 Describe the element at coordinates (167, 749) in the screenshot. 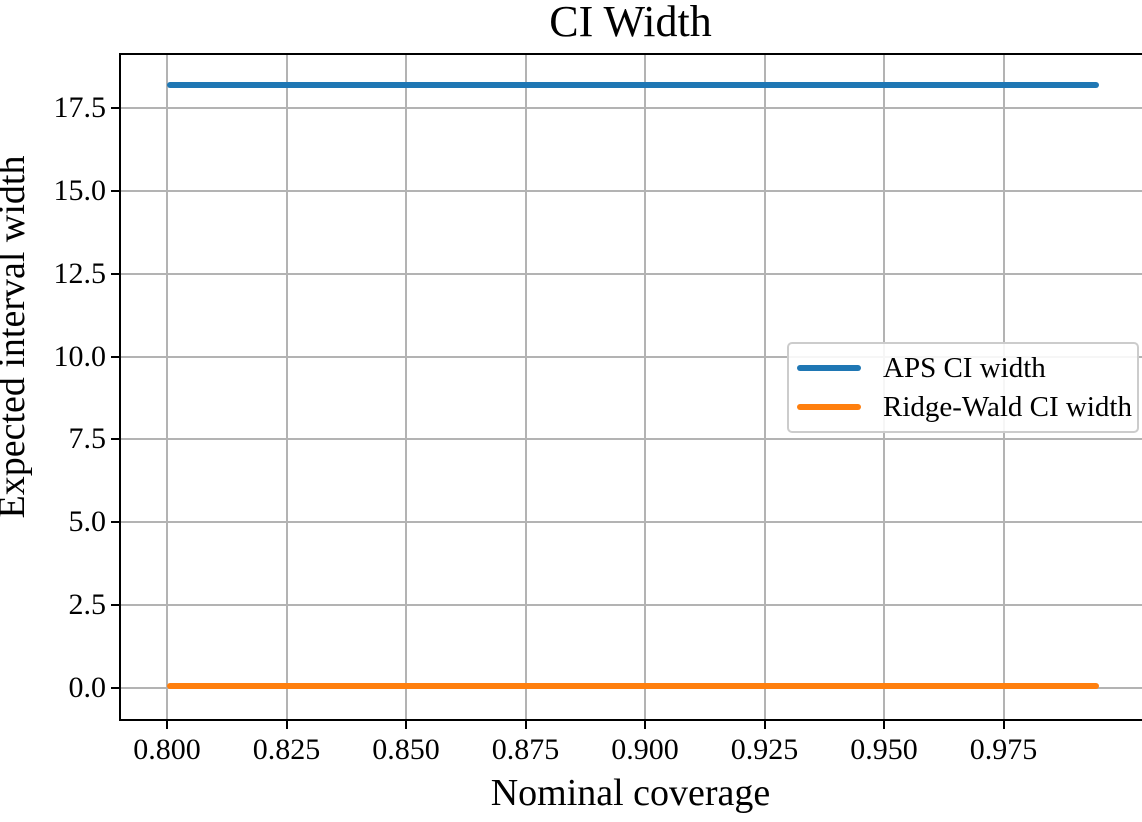

I see `x-tick-label: 0.800` at that location.